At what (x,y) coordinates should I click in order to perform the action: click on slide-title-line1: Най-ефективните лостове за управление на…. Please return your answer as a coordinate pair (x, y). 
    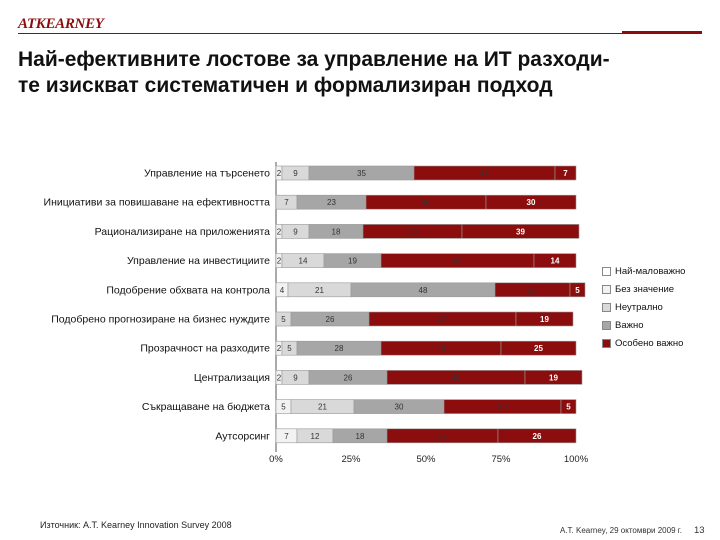
    Looking at the image, I should click on (314, 59).